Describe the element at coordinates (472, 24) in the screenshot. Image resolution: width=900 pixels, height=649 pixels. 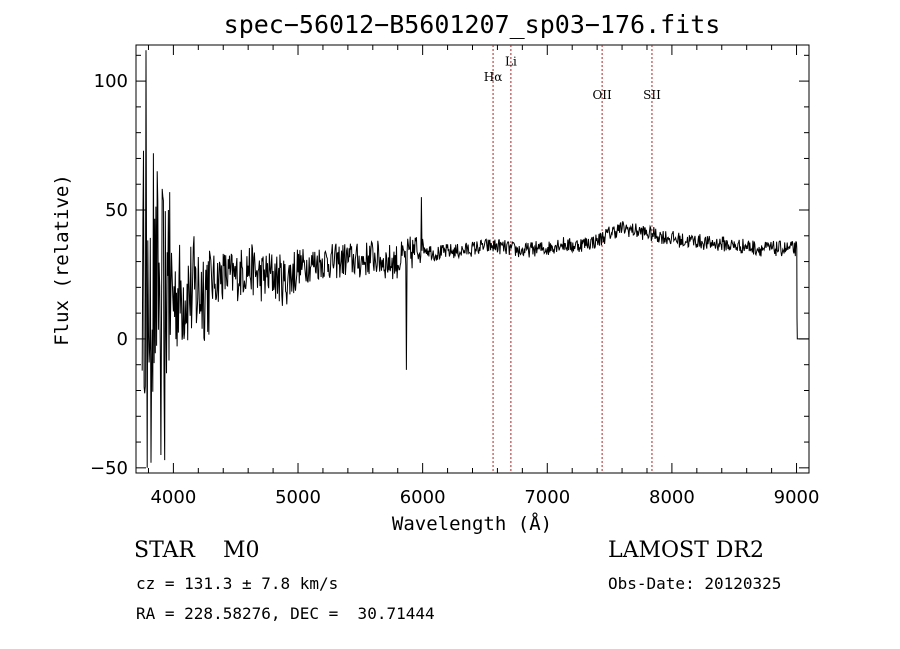
I see `chart-title: spec−56012−B5601207_sp03−176.fits` at that location.